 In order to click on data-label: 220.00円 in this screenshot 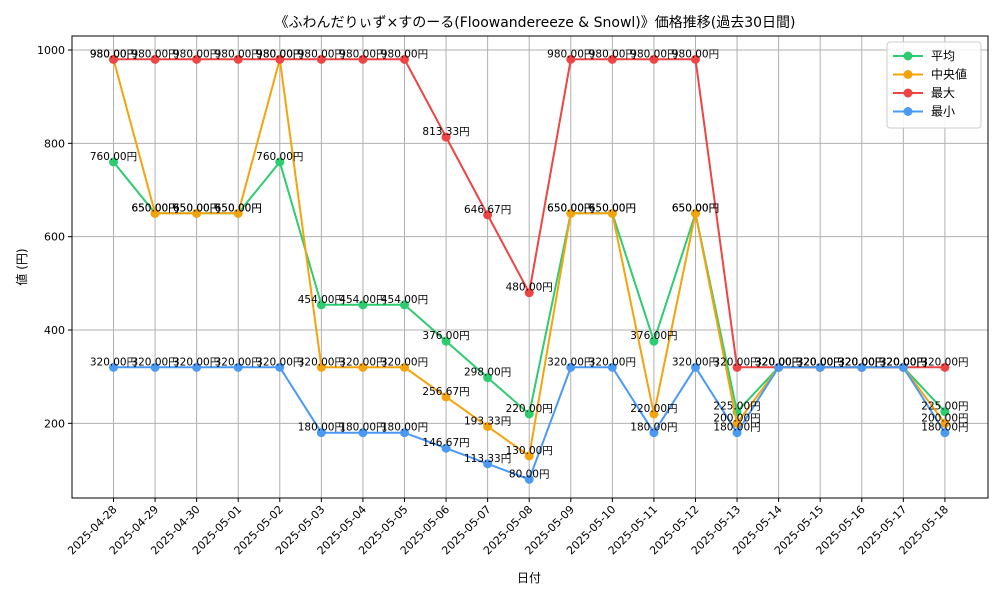, I will do `click(653, 409)`.